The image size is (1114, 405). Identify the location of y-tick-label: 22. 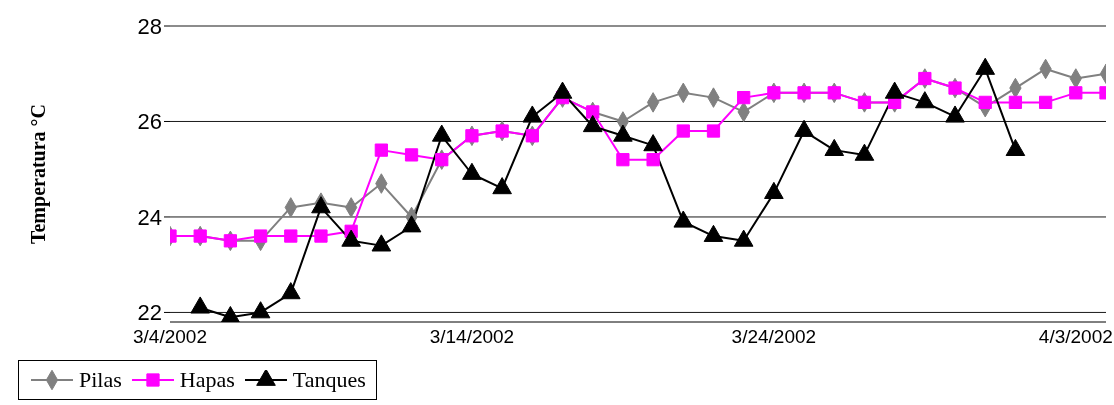
(149, 313).